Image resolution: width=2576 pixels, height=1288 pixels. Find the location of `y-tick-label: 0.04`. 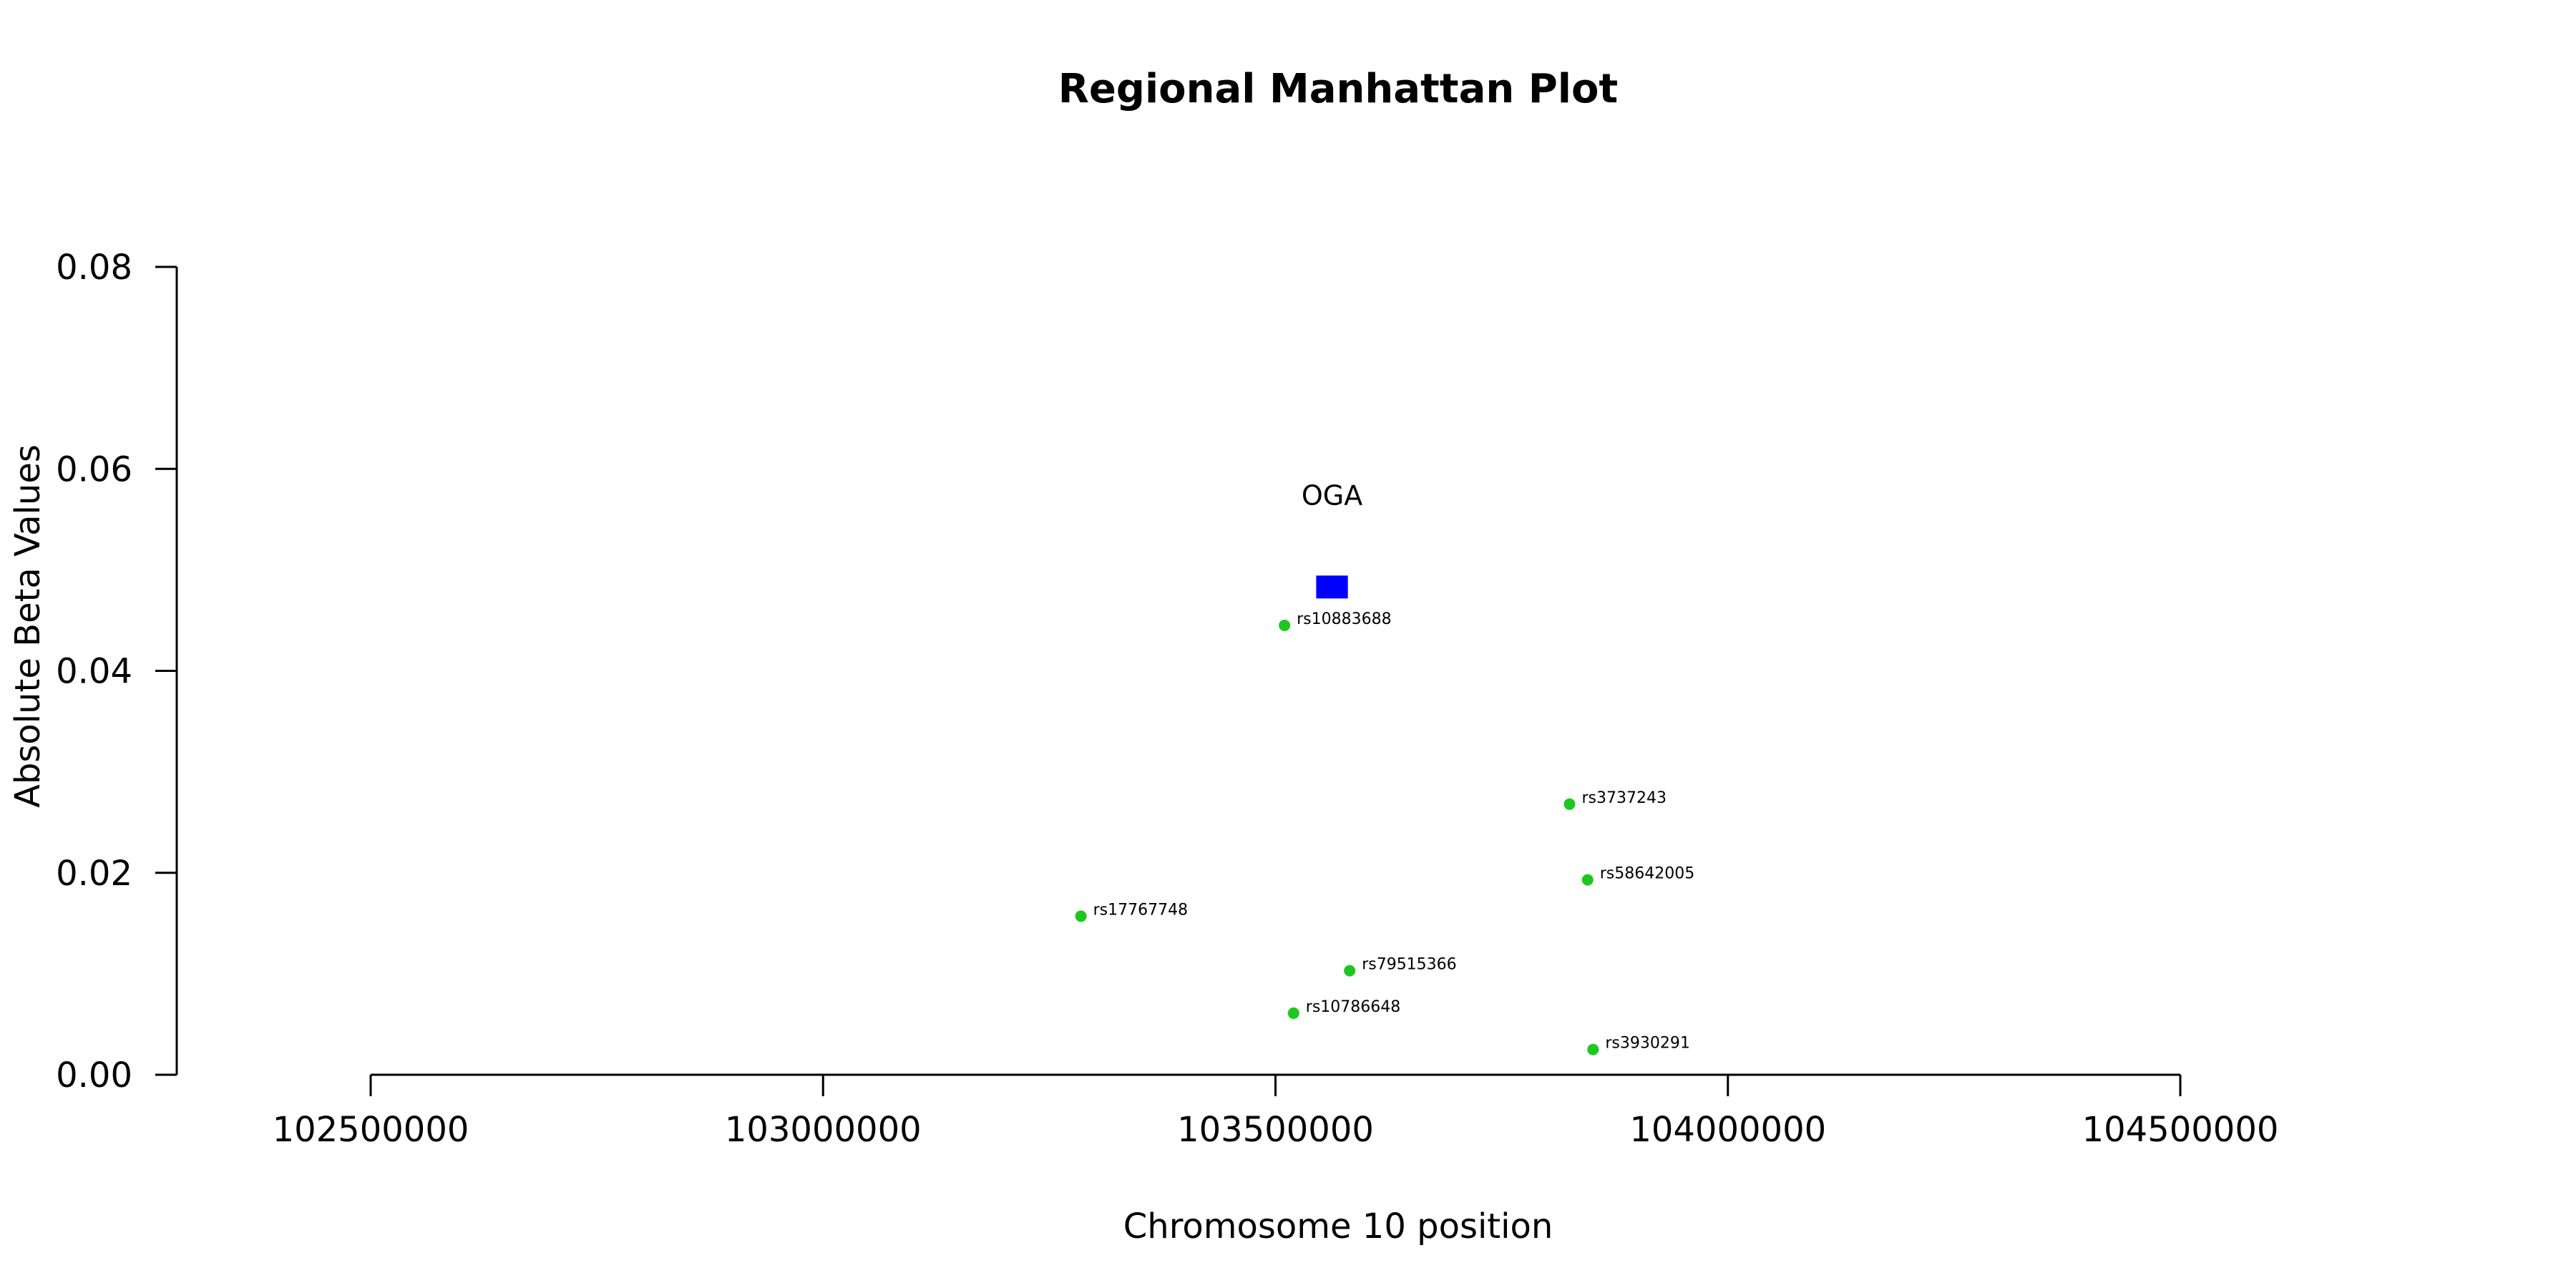

y-tick-label: 0.04 is located at coordinates (94, 672).